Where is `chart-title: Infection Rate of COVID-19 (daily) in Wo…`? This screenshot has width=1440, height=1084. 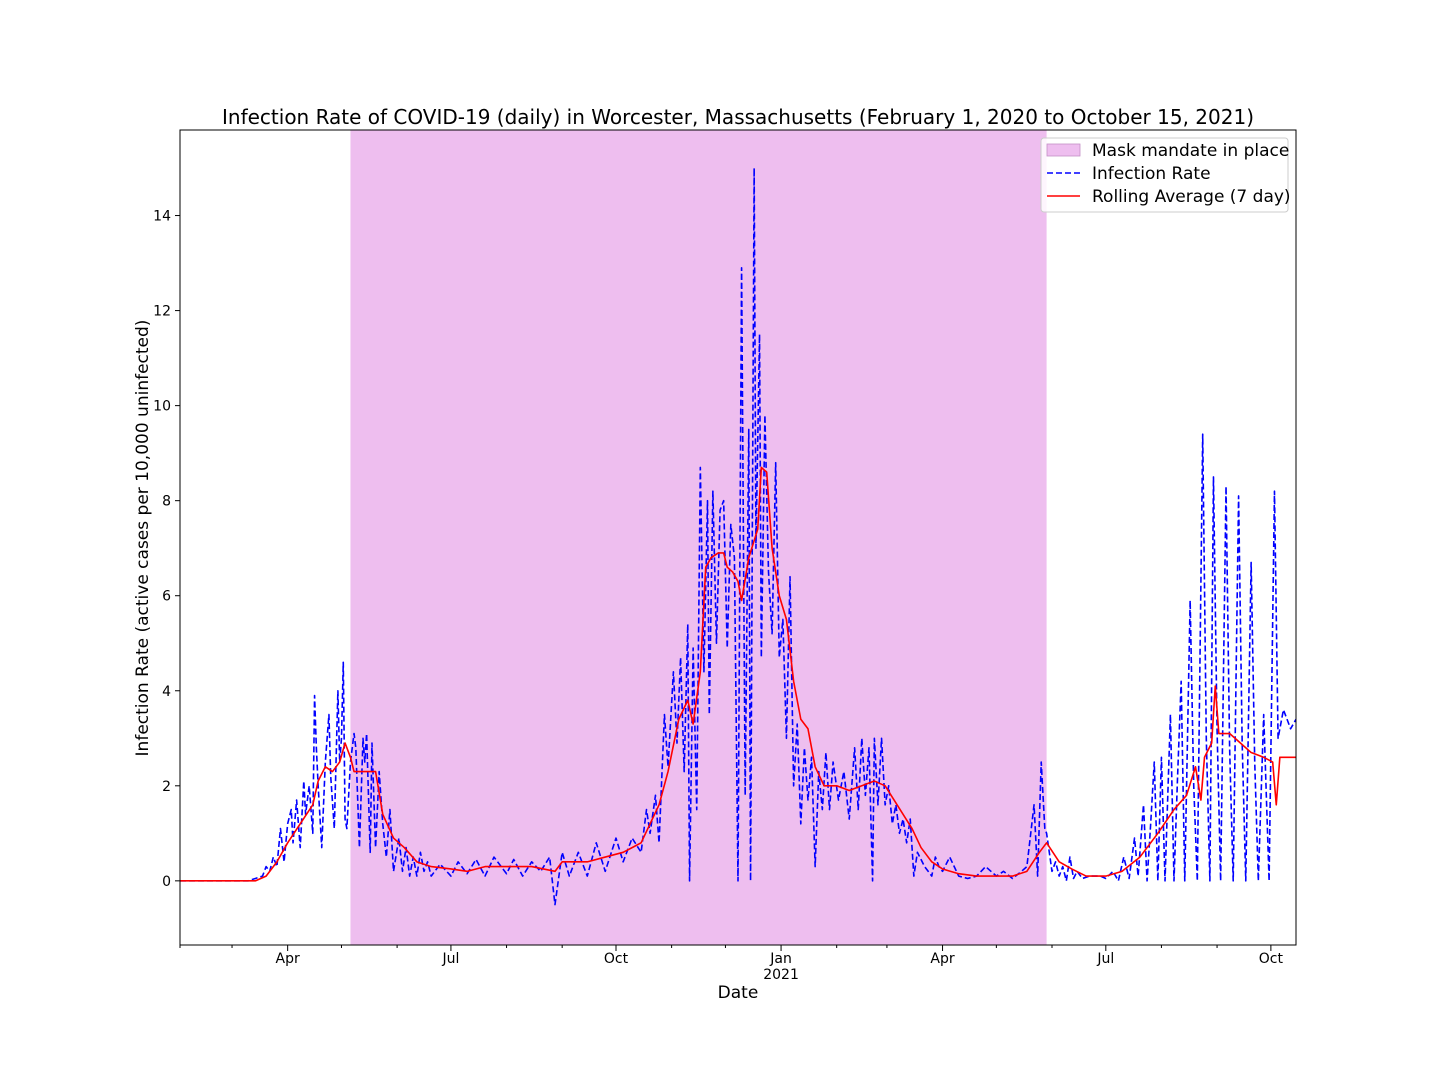
chart-title: Infection Rate of COVID-19 (daily) in Wo… is located at coordinates (738, 117).